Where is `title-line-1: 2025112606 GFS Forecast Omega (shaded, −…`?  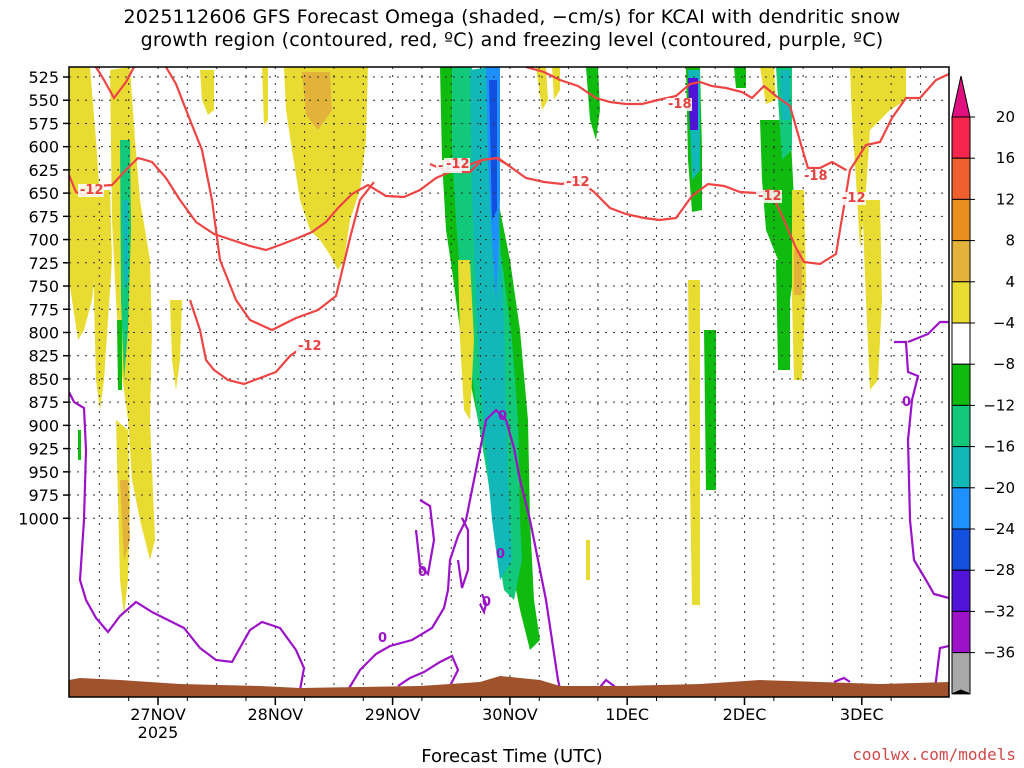
title-line-1: 2025112606 GFS Forecast Omega (shaded, −… is located at coordinates (512, 17).